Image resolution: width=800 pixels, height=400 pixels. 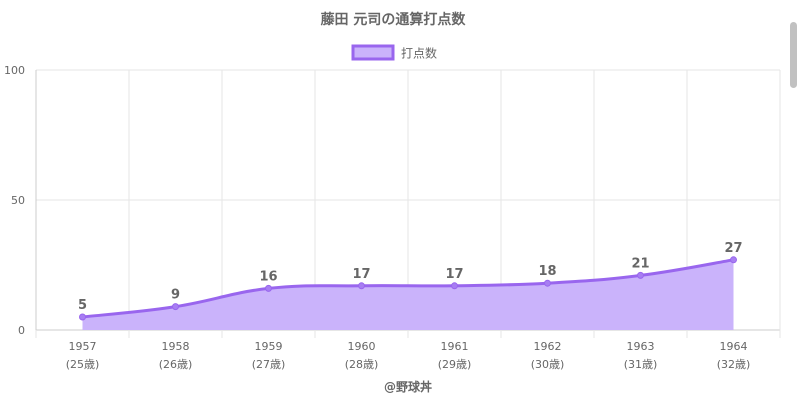 What do you see at coordinates (733, 248) in the screenshot?
I see `data-label: 27` at bounding box center [733, 248].